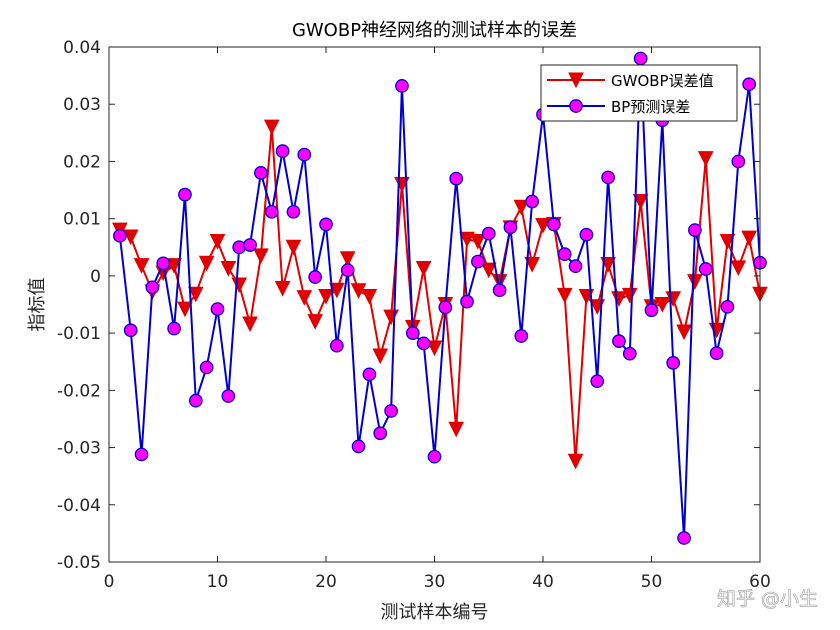 The image size is (840, 630). I want to click on legend-label: BP预测误差, so click(650, 107).